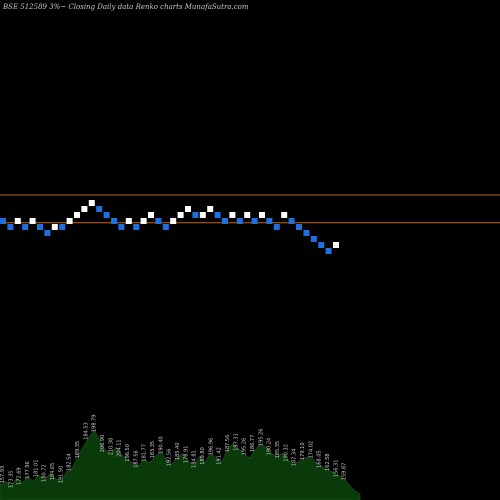 This screenshot has width=500, height=500. I want to click on volume-label: 198.79, so click(95, 424).